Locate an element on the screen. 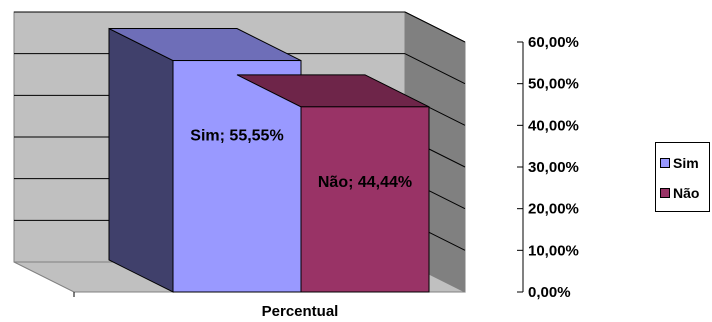  y-tick-label: 60,00% is located at coordinates (553, 42).